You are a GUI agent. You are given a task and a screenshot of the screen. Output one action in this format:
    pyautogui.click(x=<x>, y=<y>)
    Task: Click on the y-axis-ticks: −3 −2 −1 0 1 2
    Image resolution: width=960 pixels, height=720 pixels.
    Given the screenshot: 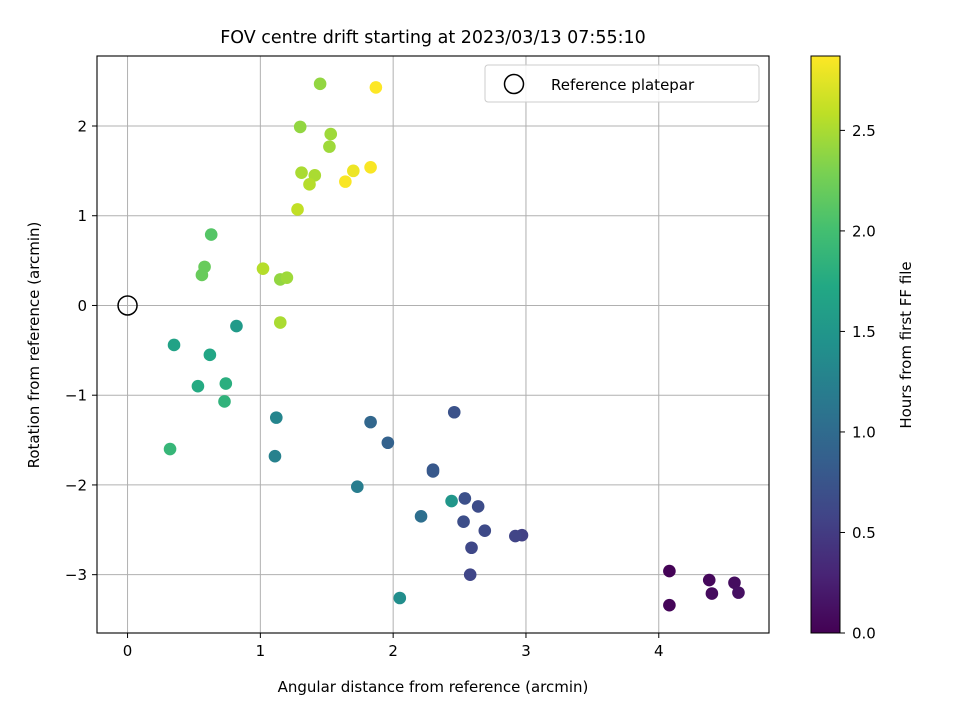 What is the action you would take?
    pyautogui.click(x=81, y=350)
    